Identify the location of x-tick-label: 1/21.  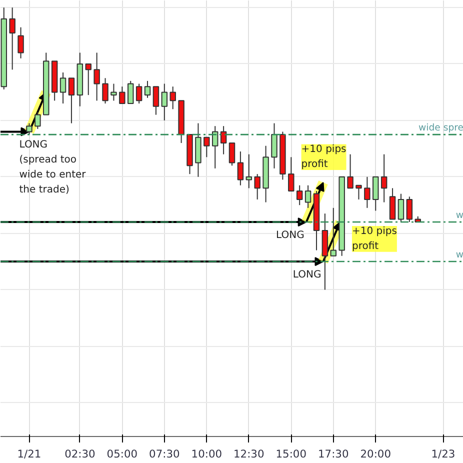
(29, 454).